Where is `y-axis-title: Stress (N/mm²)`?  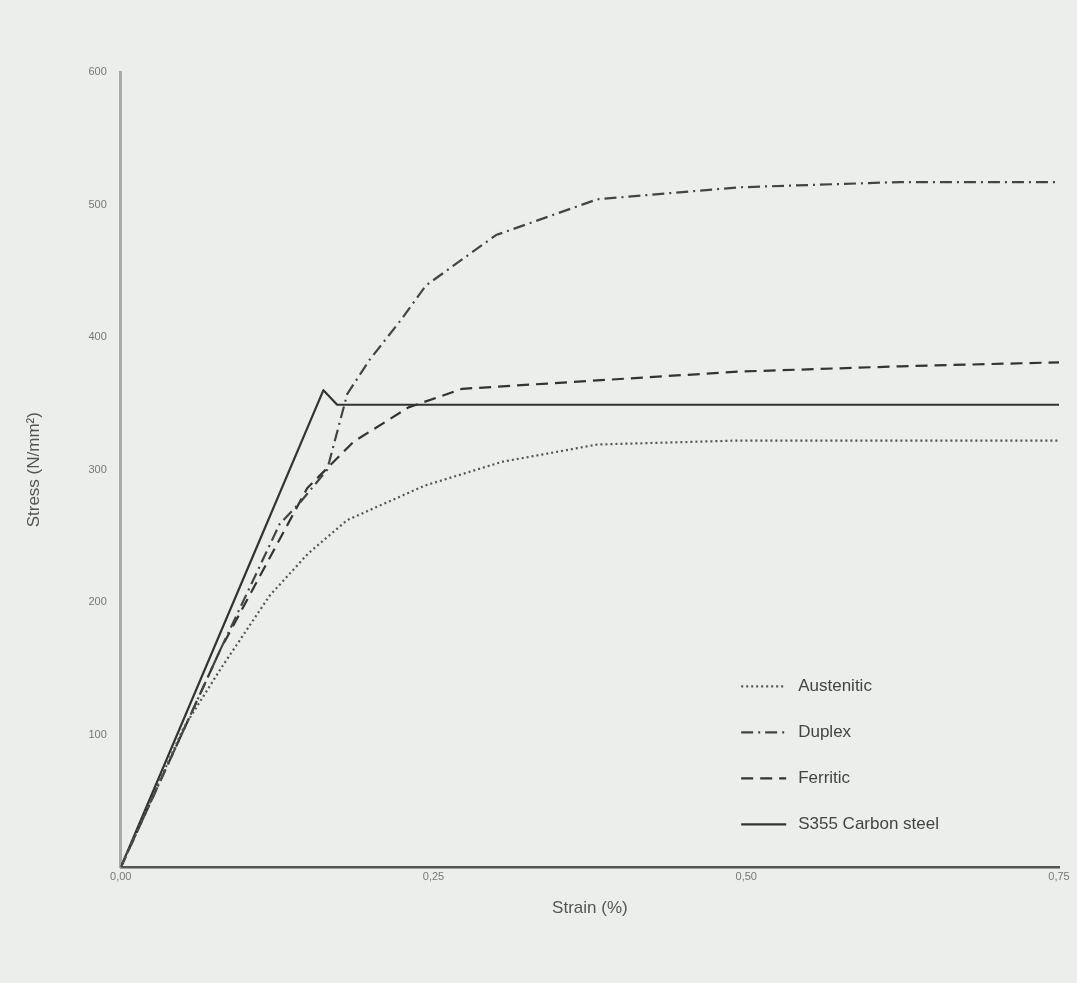
y-axis-title: Stress (N/mm²) is located at coordinates (33, 470).